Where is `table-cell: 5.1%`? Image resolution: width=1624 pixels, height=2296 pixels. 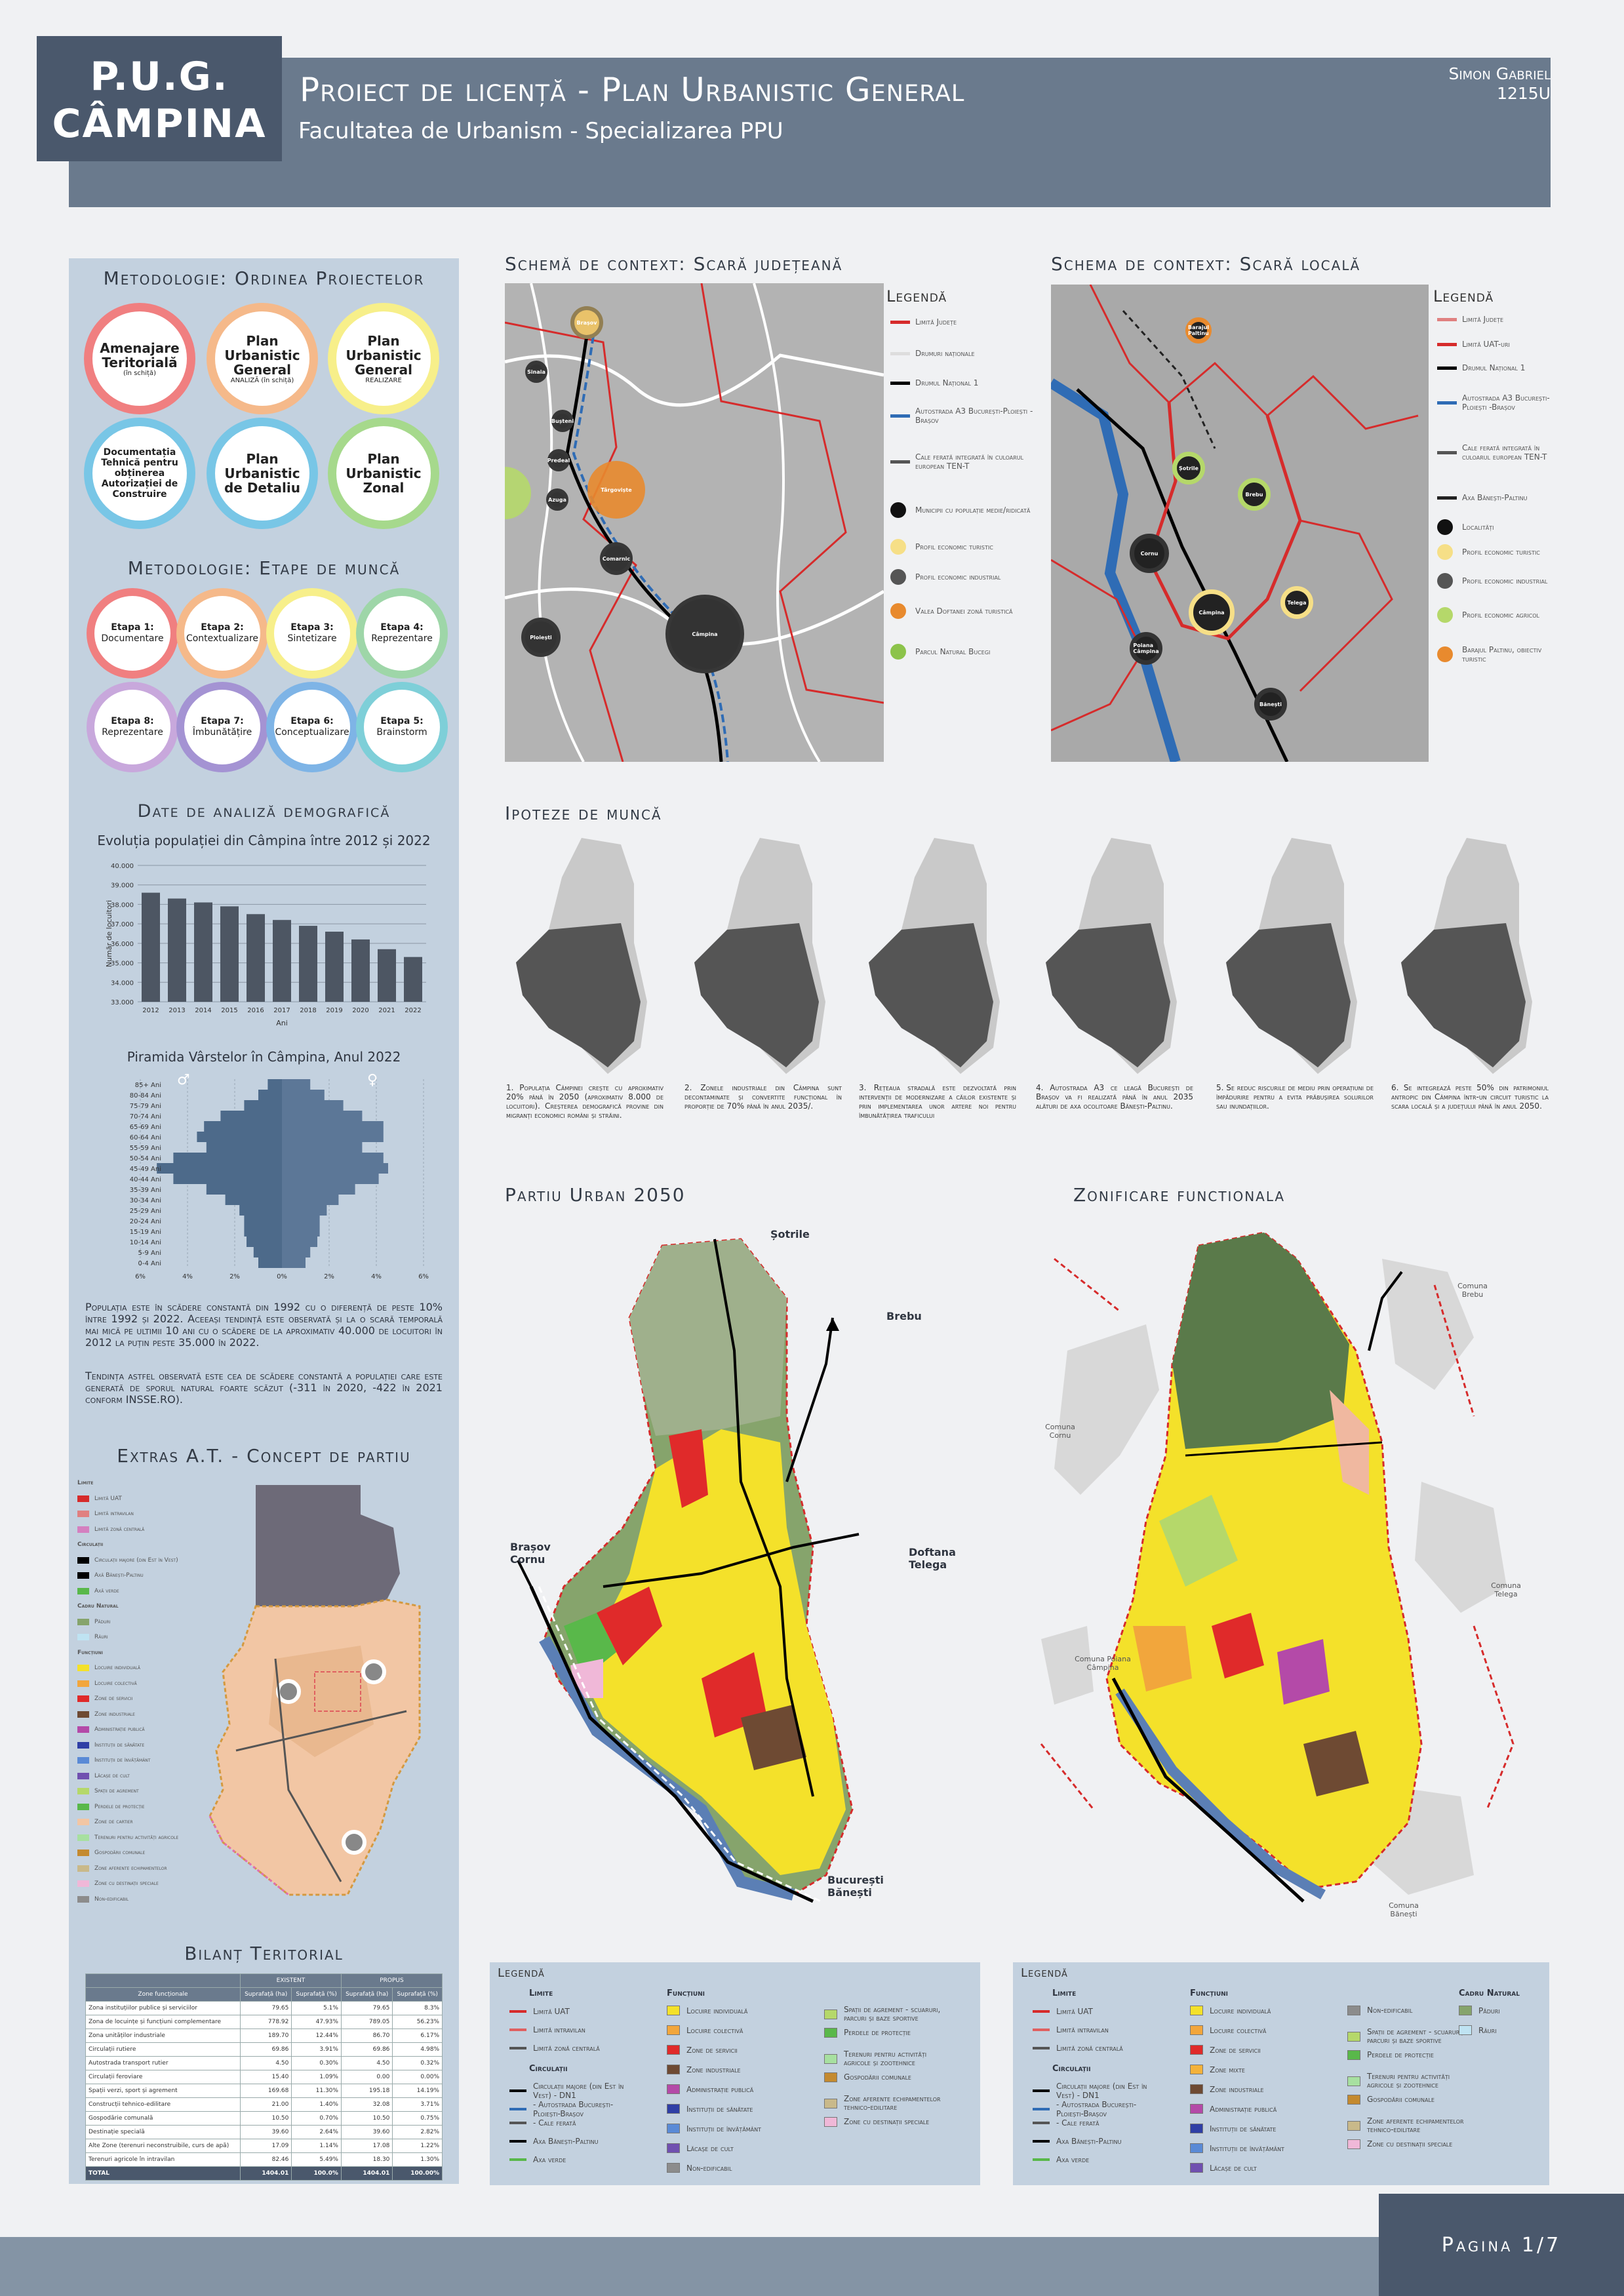
table-cell: 5.1% is located at coordinates (317, 2008).